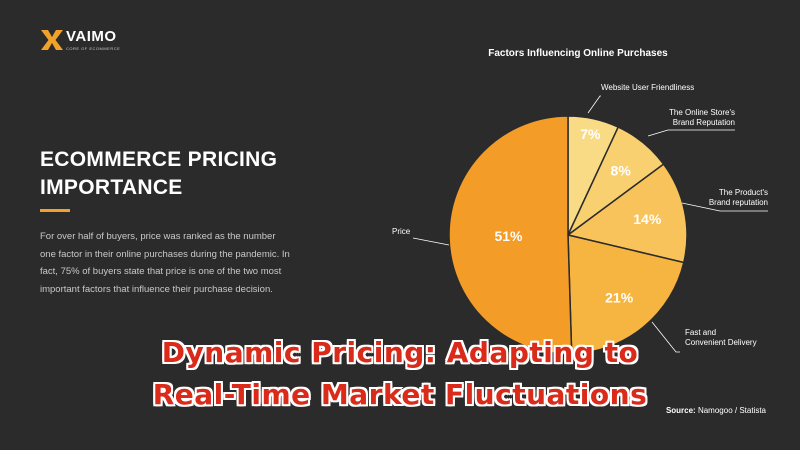  I want to click on heading-line-1: ECOMMERCE PRICING, so click(159, 159).